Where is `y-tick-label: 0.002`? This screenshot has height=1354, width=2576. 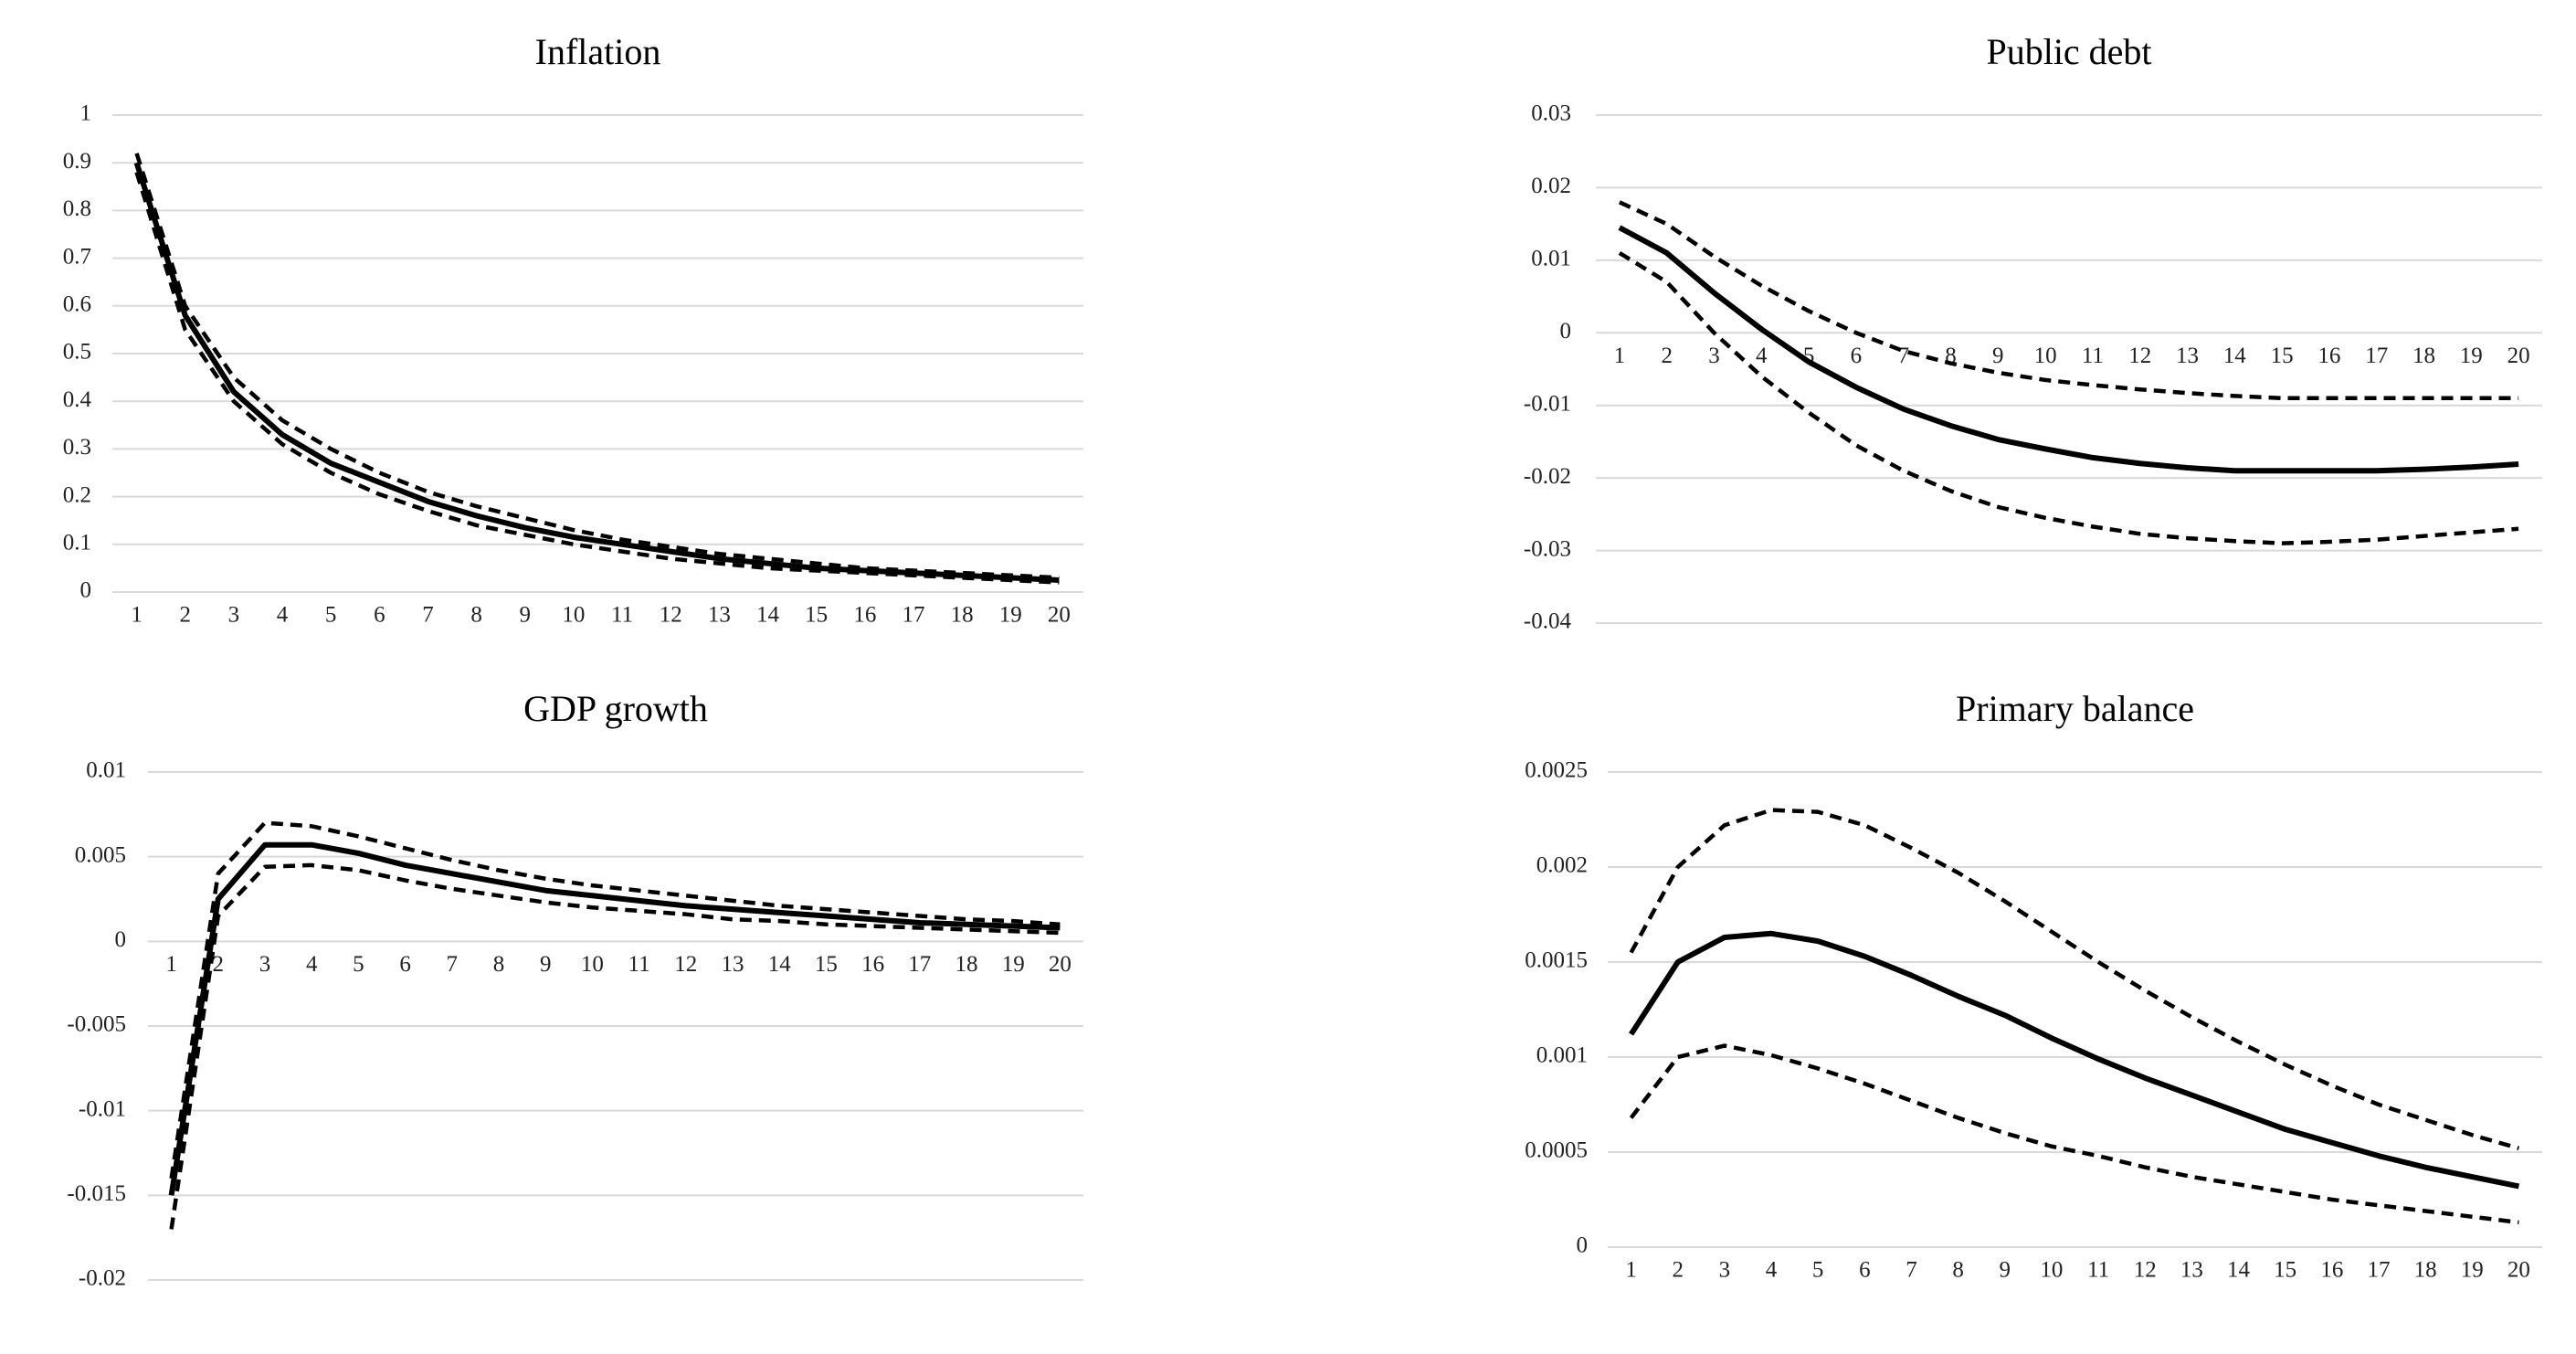 y-tick-label: 0.002 is located at coordinates (1562, 865).